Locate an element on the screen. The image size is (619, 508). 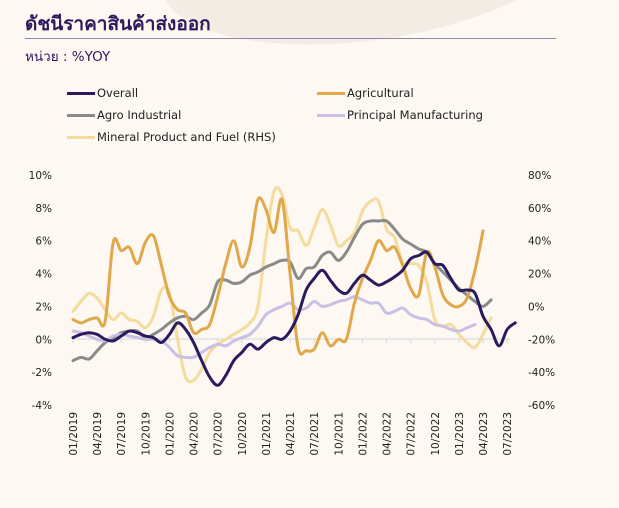
x-tick-label: 07/2021 is located at coordinates (315, 434).